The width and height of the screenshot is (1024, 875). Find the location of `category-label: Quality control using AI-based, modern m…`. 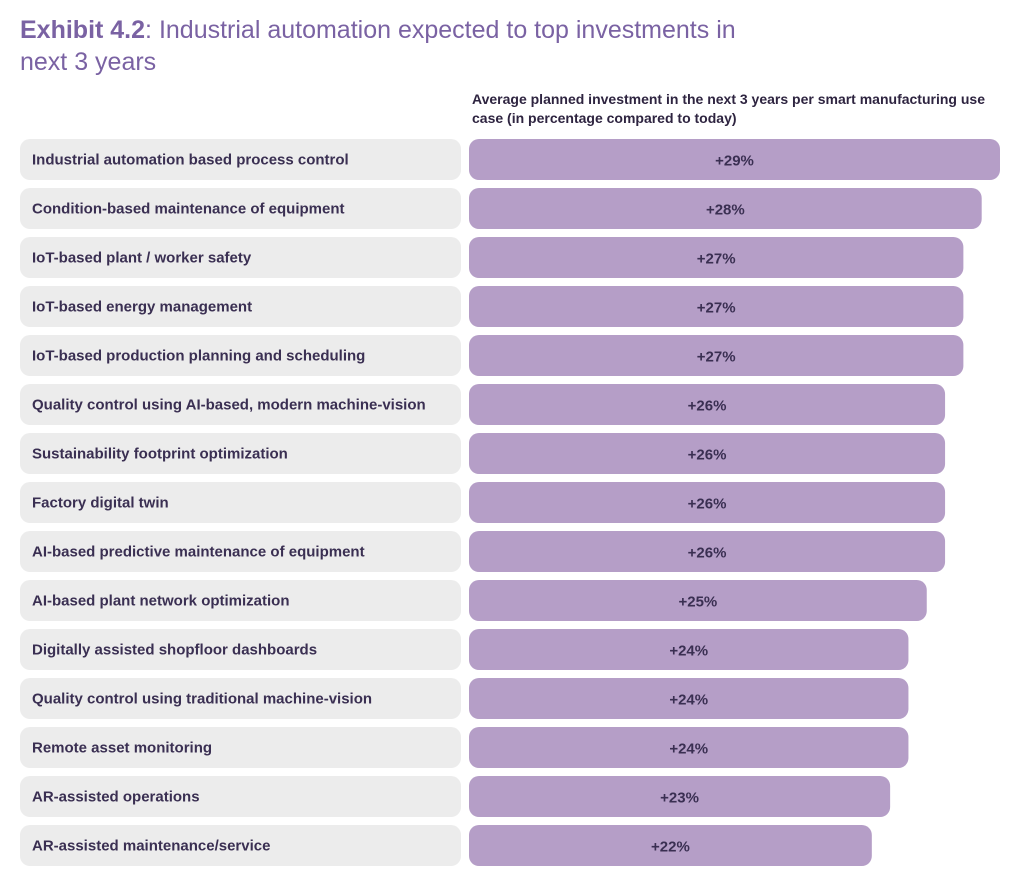

category-label: Quality control using AI-based, modern m… is located at coordinates (229, 405).